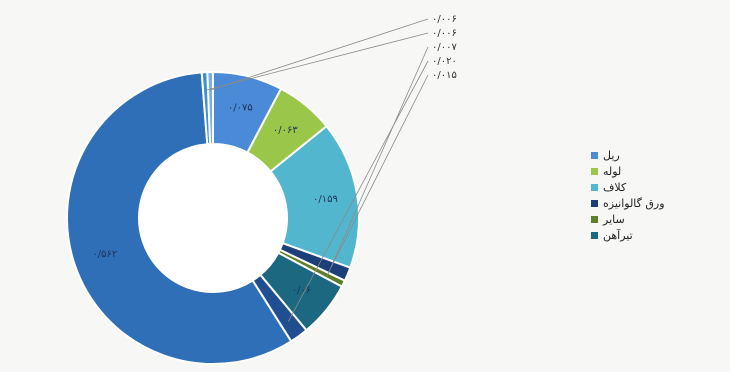  I want to click on callout-label-2: ۰/۰۰۷, so click(444, 47).